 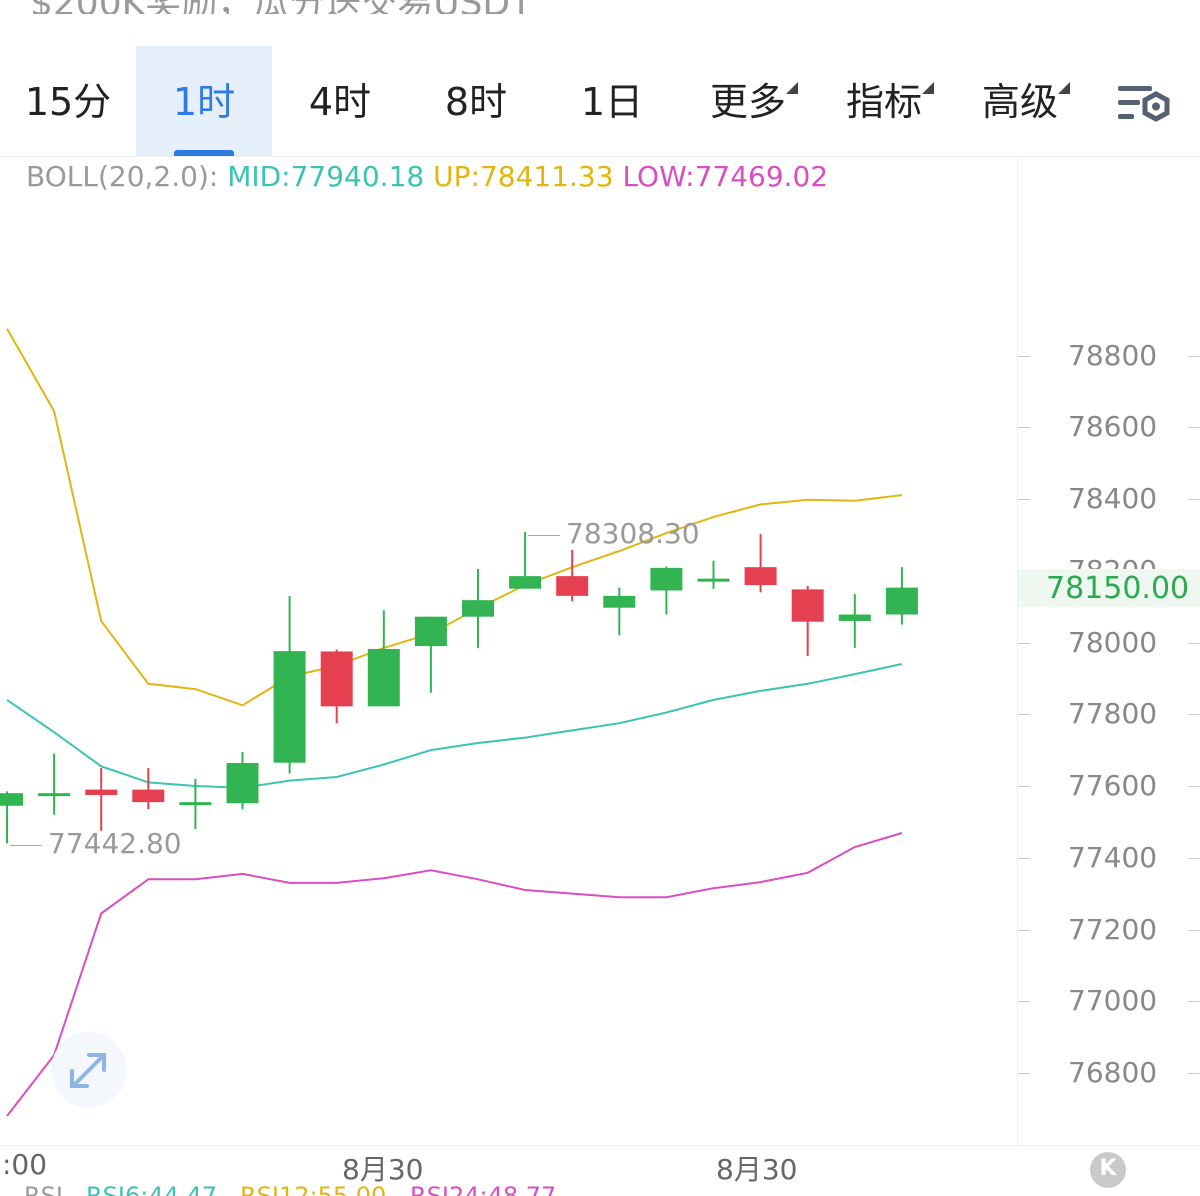 I want to click on boll-mid-line, so click(x=454, y=726).